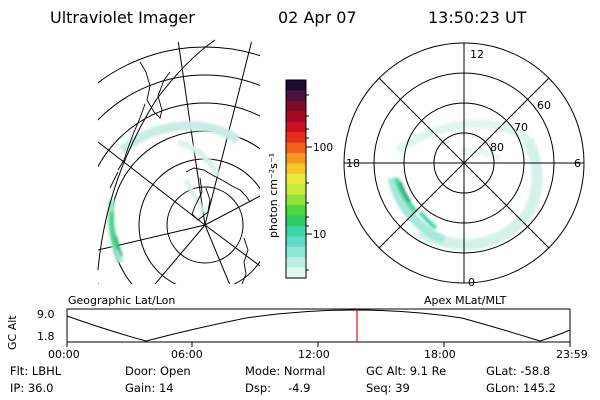 Image resolution: width=600 pixels, height=400 pixels. What do you see at coordinates (273, 195) in the screenshot?
I see `colorbar-label: photon cm⁻²s⁻¹` at bounding box center [273, 195].